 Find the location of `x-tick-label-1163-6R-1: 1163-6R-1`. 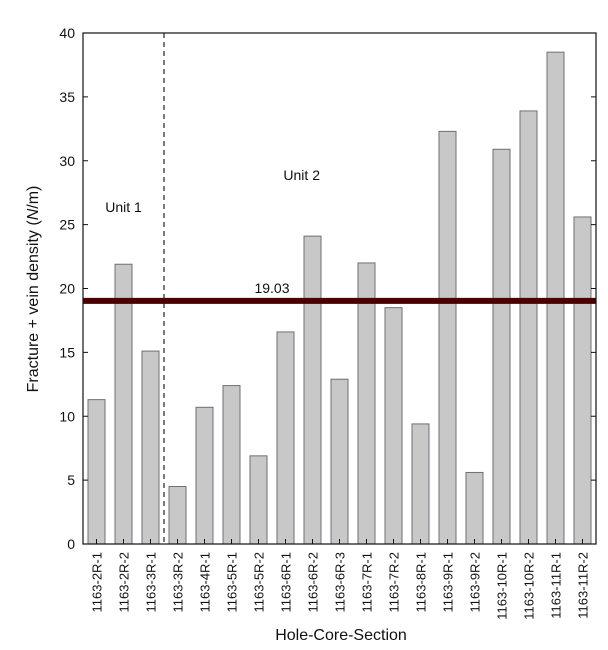

x-tick-label-1163-6R-1: 1163-6R-1 is located at coordinates (286, 582).